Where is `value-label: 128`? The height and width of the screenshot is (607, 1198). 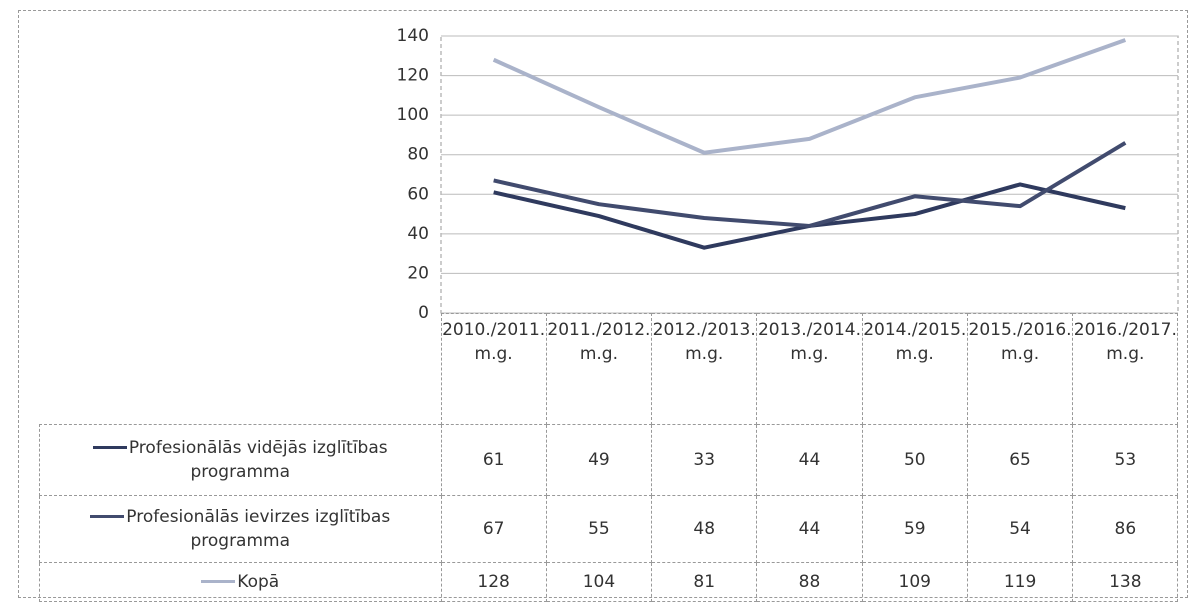 value-label: 128 is located at coordinates (493, 581).